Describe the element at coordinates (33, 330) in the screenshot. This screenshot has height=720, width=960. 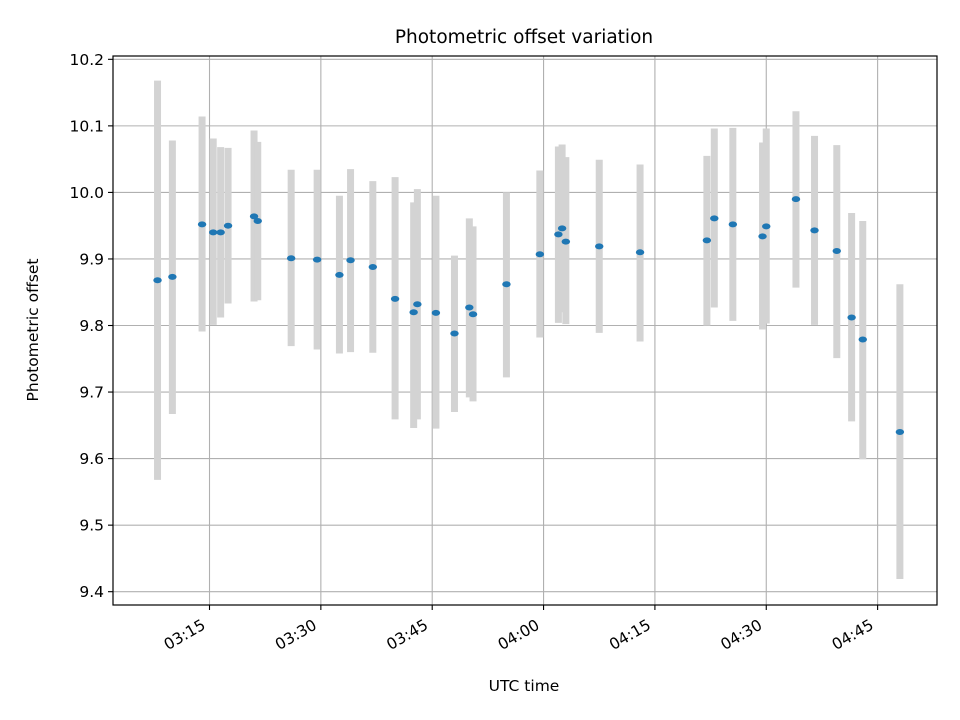
I see `y-axis-label: Photometric offset` at that location.